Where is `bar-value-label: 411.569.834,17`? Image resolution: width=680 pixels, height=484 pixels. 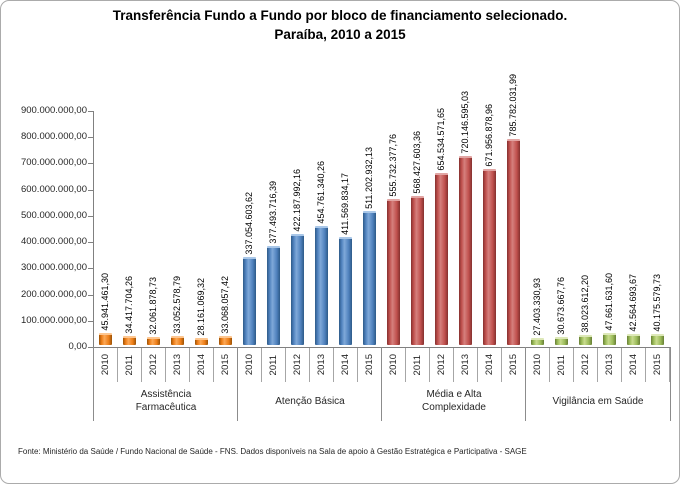 bar-value-label: 411.569.834,17 is located at coordinates (345, 204).